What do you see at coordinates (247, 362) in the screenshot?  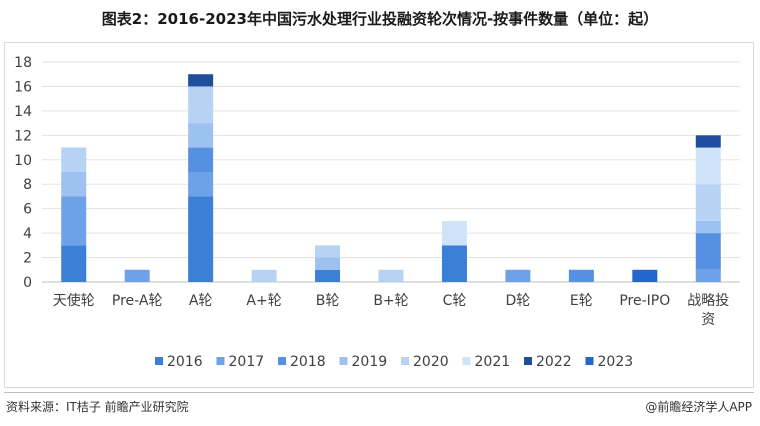 I see `legend-label: 2017` at bounding box center [247, 362].